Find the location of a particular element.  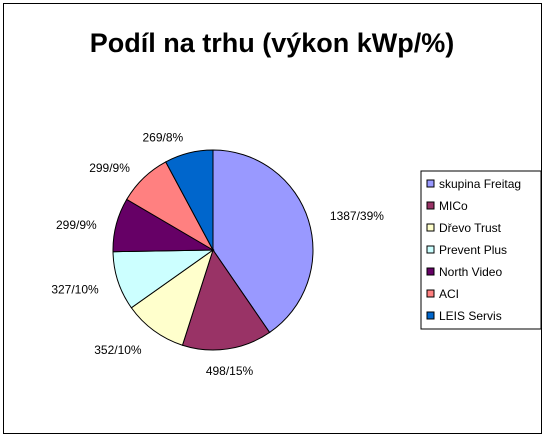

data-label: 1387/39% is located at coordinates (357, 216).